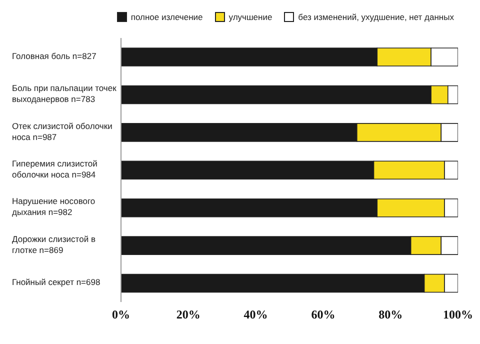 The width and height of the screenshot is (480, 344). I want to click on x-tick-label: 40%, so click(256, 315).